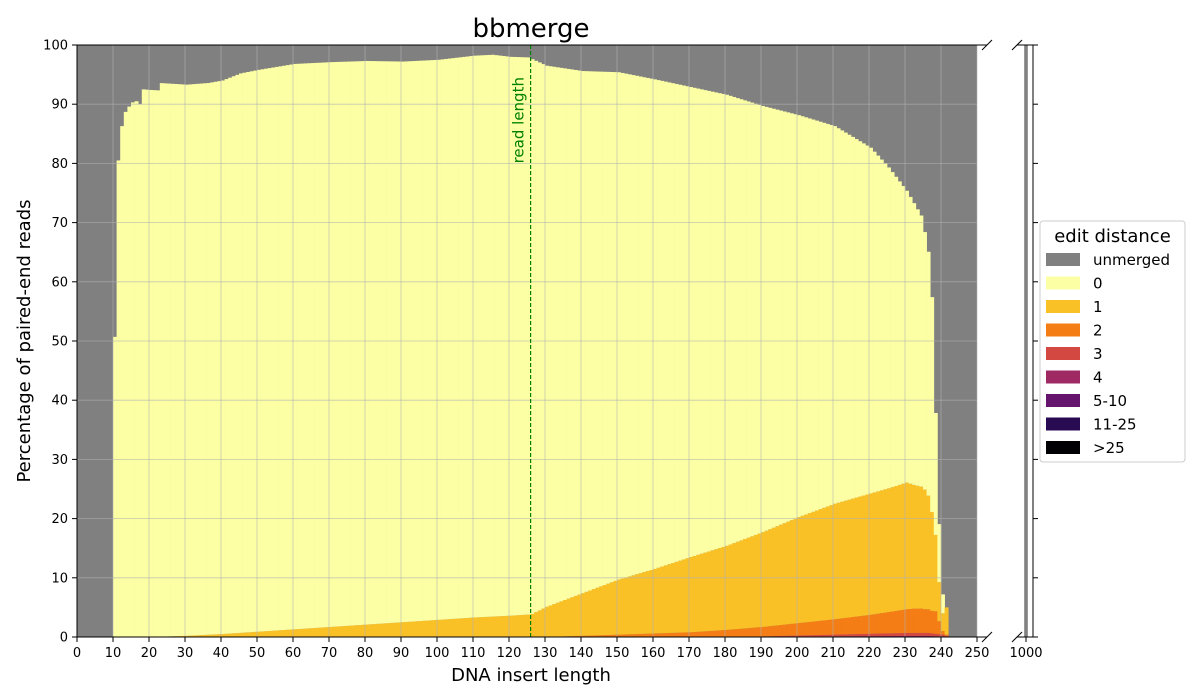 This screenshot has width=1200, height=700. Describe the element at coordinates (917, 620) in the screenshot. I see `bar-ed-2-x233` at that location.